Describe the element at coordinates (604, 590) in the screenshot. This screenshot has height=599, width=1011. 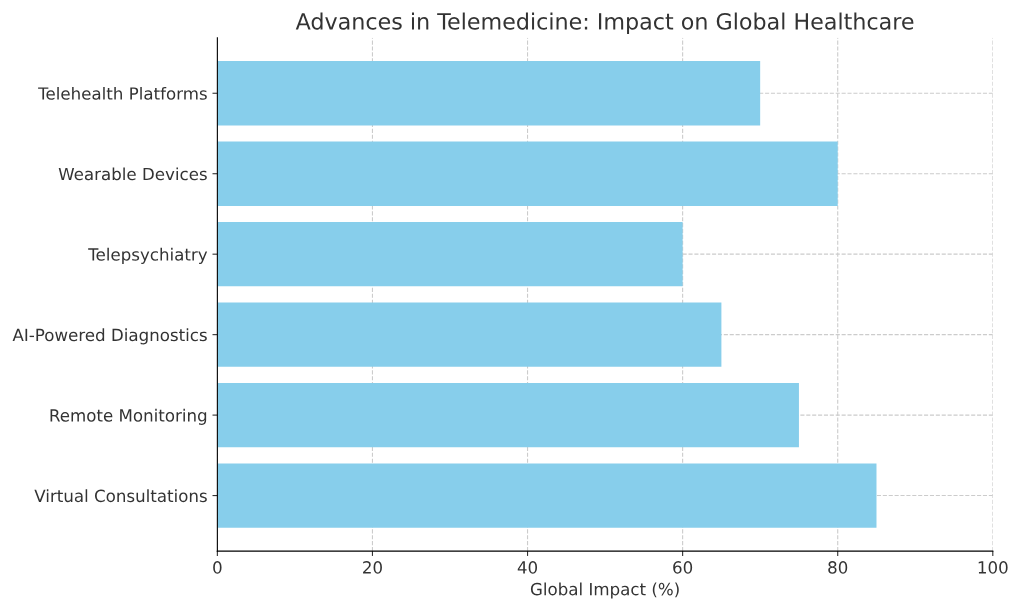
I see `x-axis-title: Global Impact (%)` at that location.